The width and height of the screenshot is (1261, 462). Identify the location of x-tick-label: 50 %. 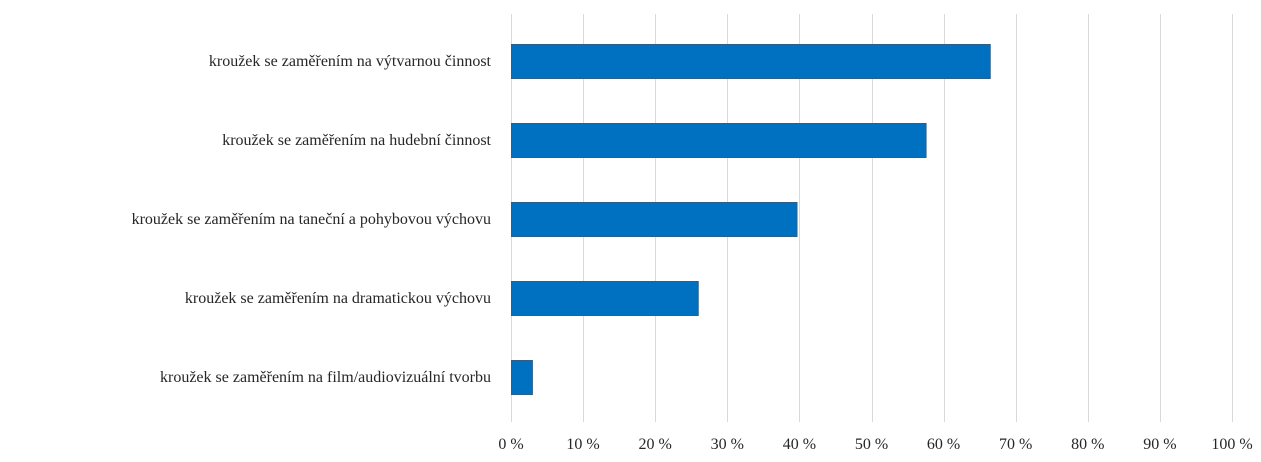
(871, 444).